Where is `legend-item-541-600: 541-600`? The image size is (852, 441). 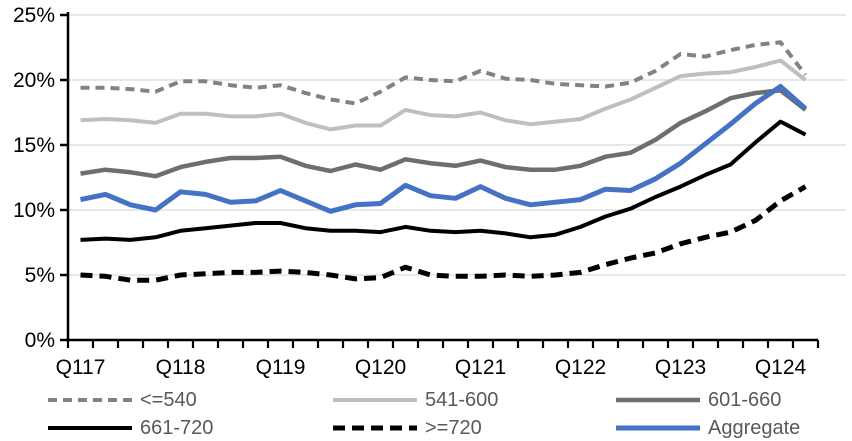 legend-item-541-600: 541-600 is located at coordinates (415, 400).